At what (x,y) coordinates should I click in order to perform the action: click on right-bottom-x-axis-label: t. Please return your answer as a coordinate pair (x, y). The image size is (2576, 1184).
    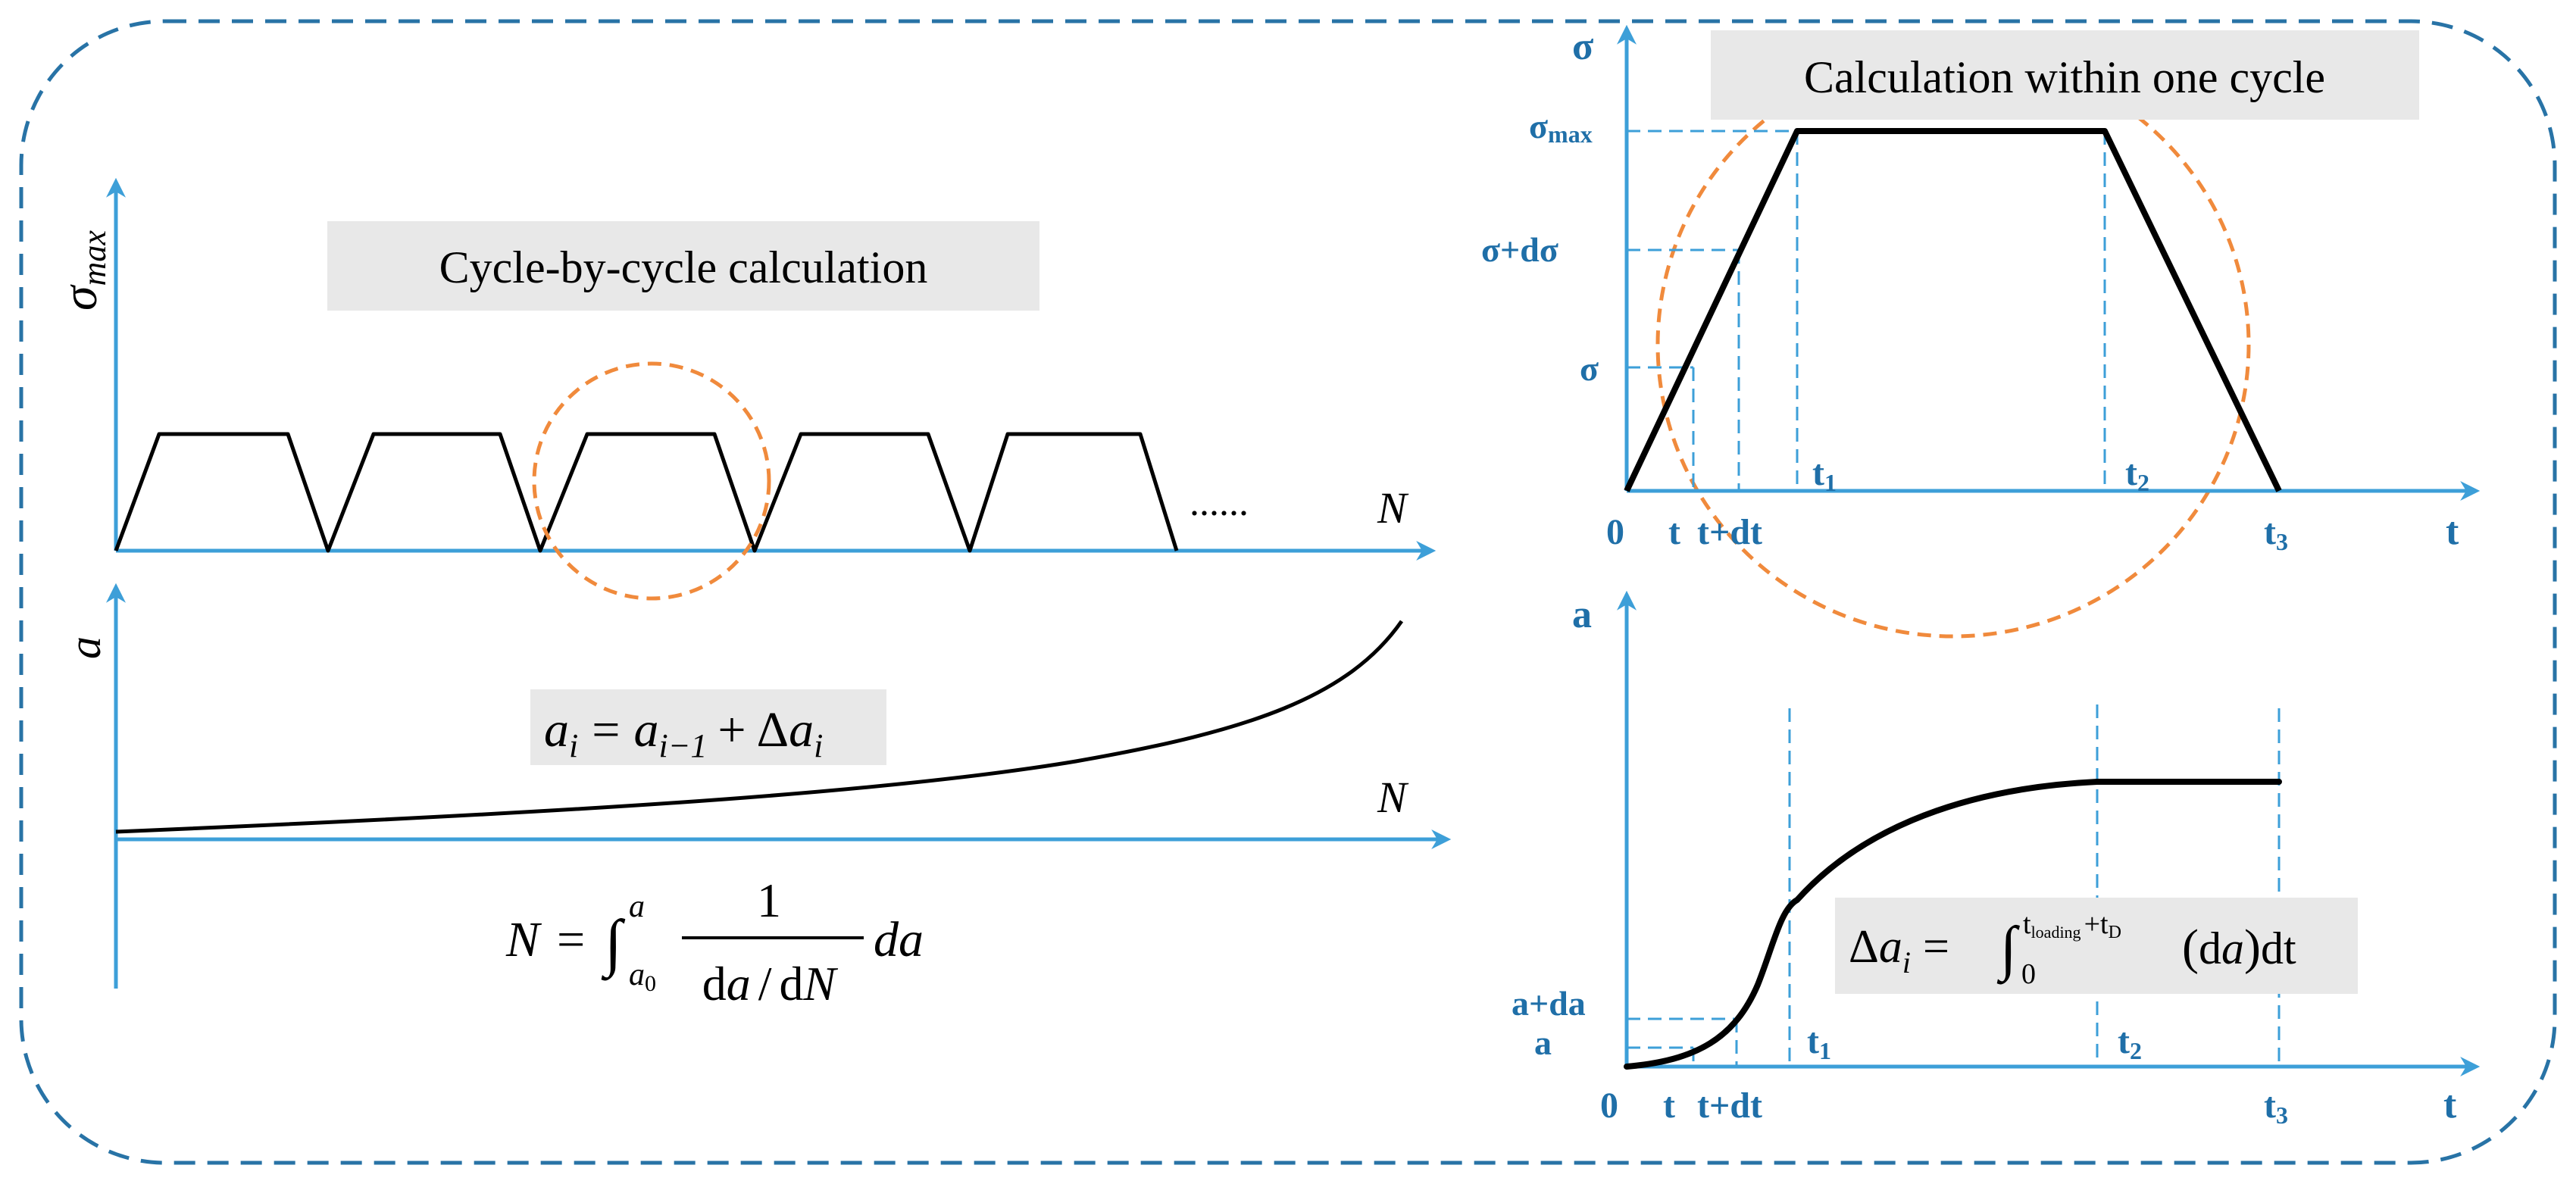
    Looking at the image, I should click on (2450, 1104).